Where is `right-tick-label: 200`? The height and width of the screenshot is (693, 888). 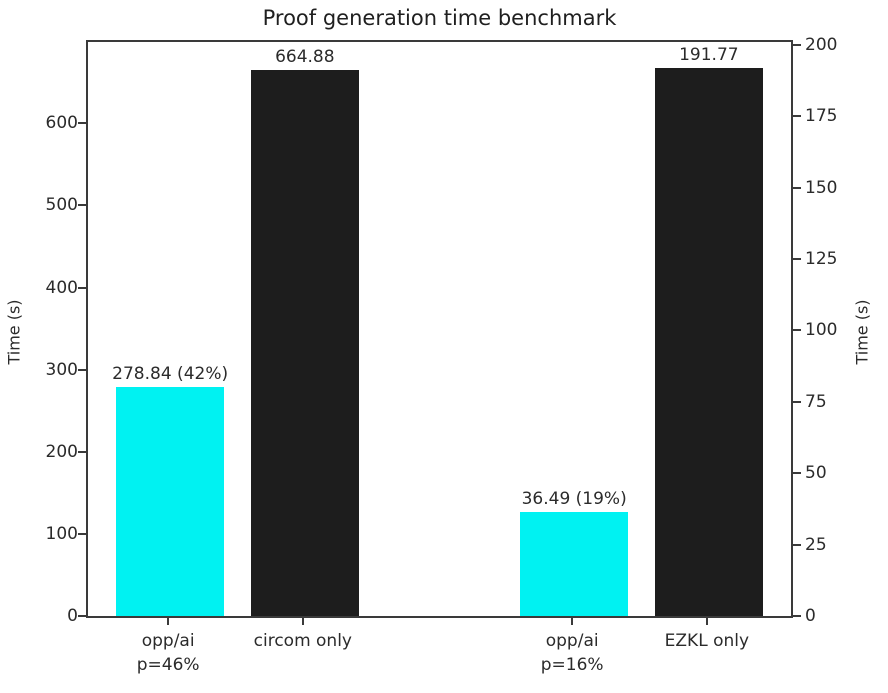 right-tick-label: 200 is located at coordinates (821, 44).